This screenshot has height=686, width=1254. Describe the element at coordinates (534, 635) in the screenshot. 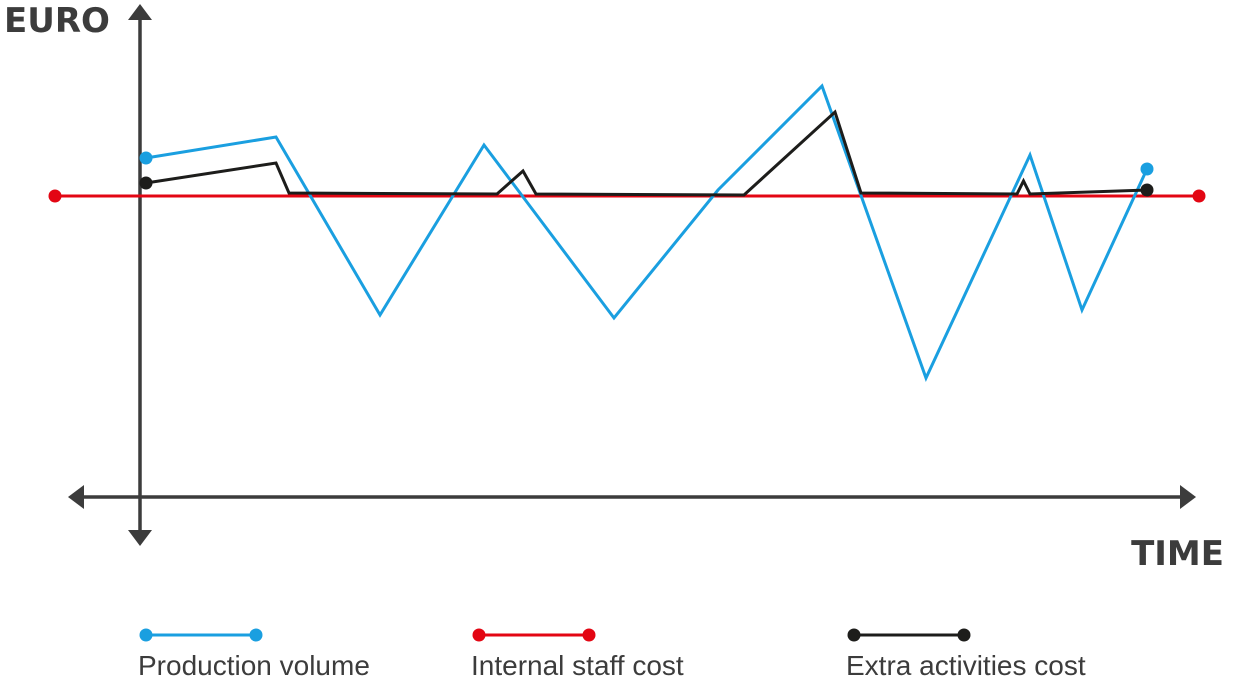

I see `legend-swatch-internal-staff-cost` at that location.